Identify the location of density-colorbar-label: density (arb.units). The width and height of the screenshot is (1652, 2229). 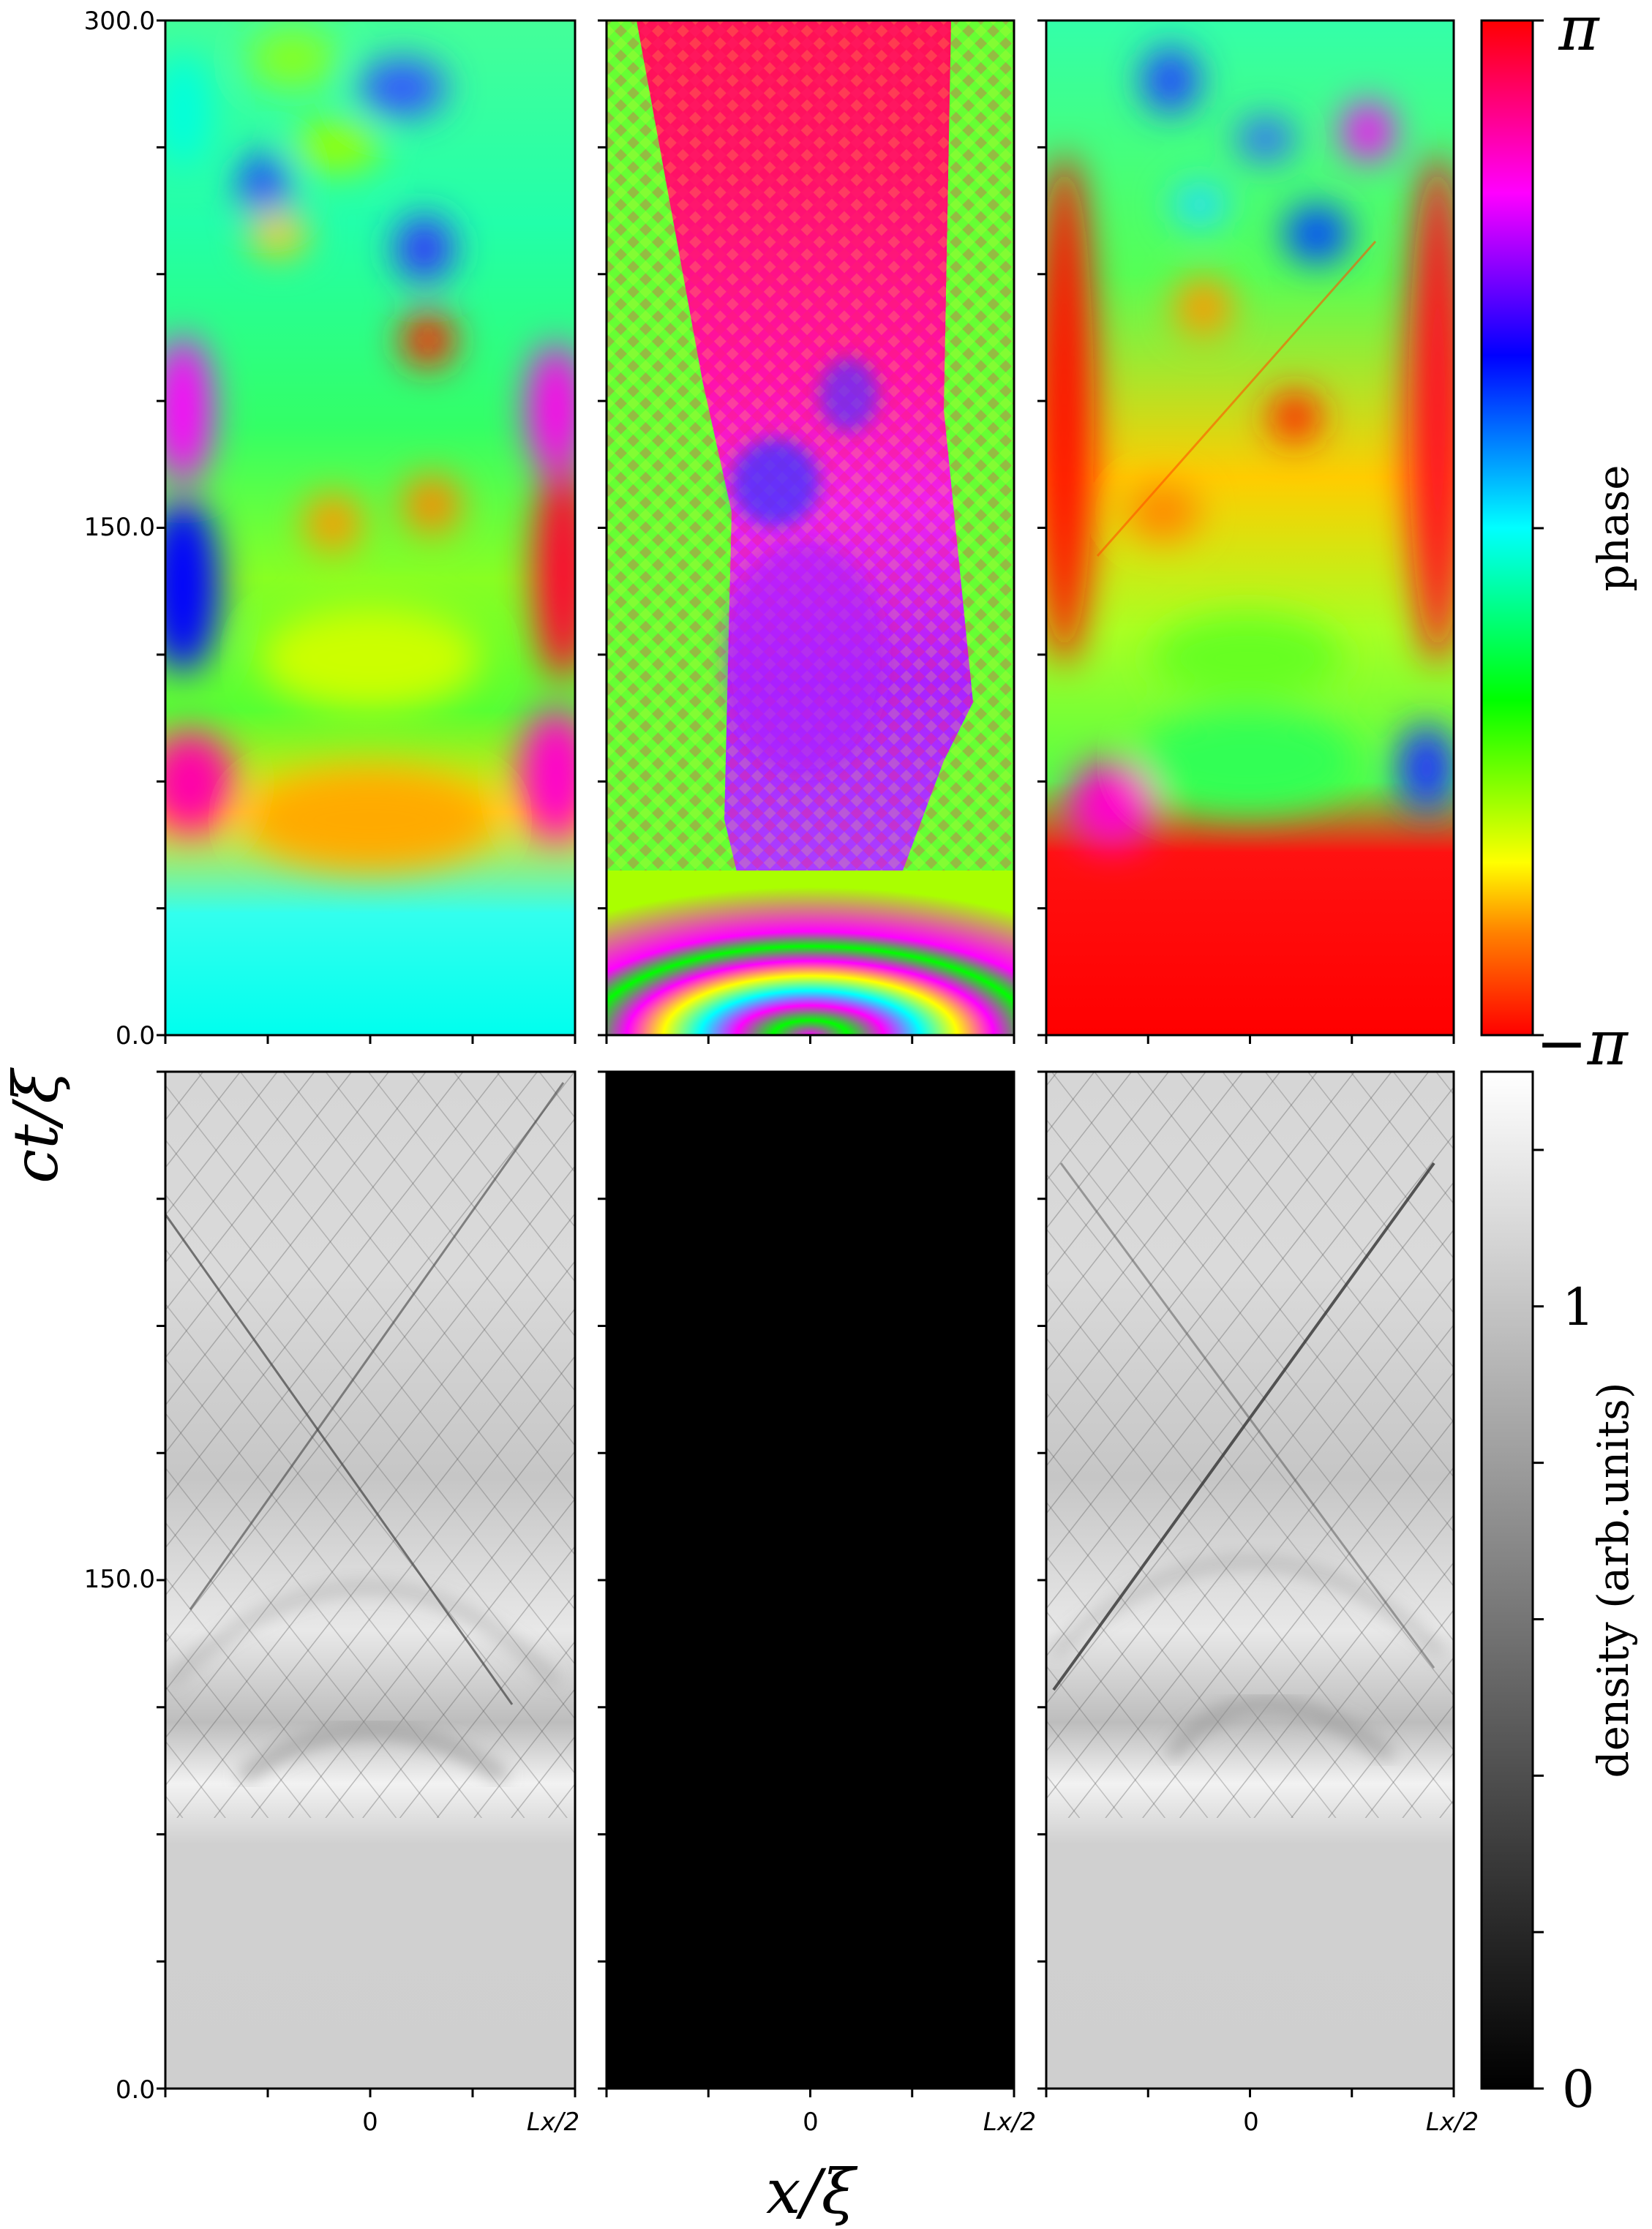
(1613, 1580).